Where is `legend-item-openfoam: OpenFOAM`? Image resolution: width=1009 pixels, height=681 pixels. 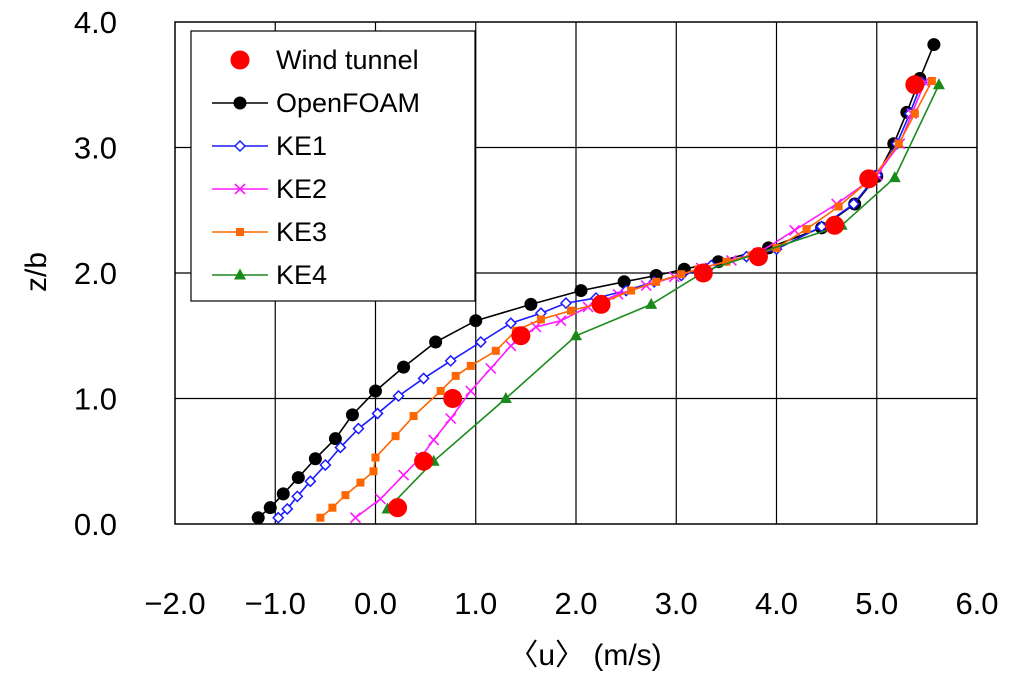 legend-item-openfoam: OpenFOAM is located at coordinates (316, 103).